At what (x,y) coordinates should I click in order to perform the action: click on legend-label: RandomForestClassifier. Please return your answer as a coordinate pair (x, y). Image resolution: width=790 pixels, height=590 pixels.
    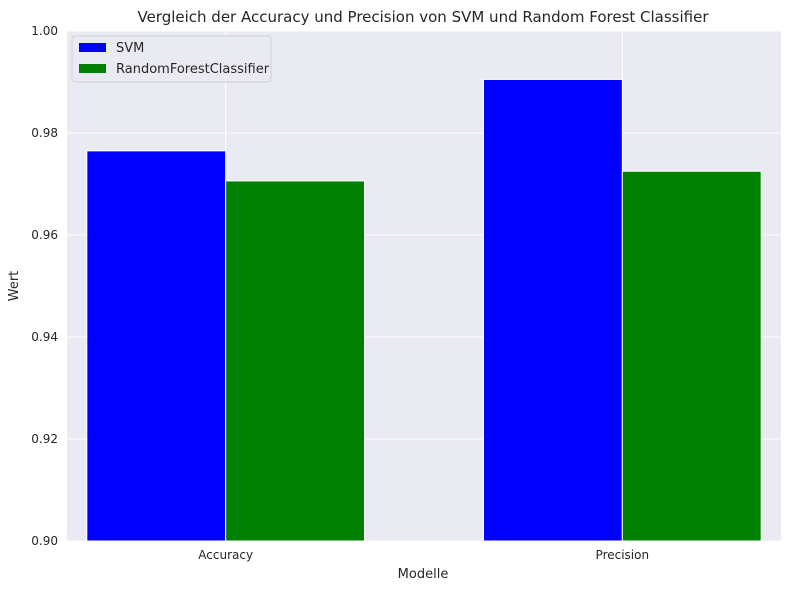
    Looking at the image, I should click on (193, 69).